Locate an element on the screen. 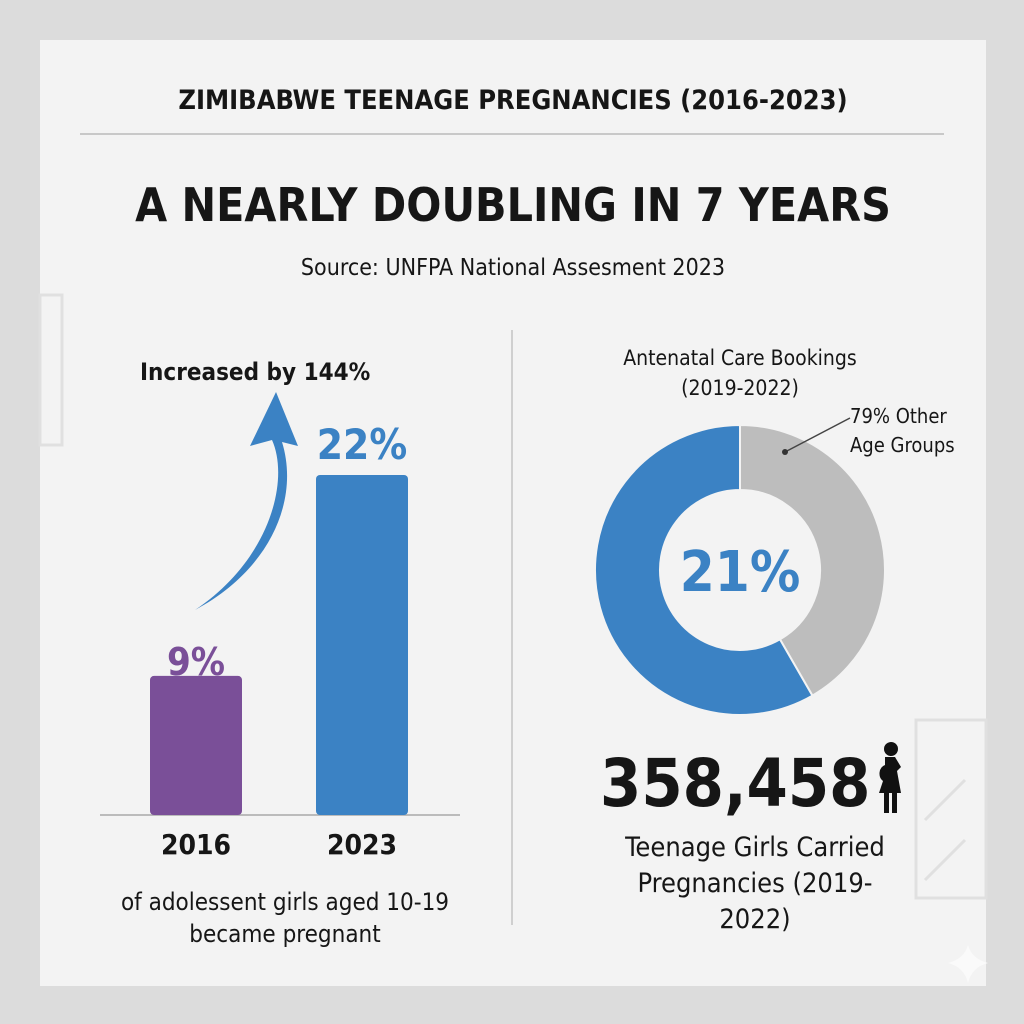  donut-slice-teen is located at coordinates (704, 569).